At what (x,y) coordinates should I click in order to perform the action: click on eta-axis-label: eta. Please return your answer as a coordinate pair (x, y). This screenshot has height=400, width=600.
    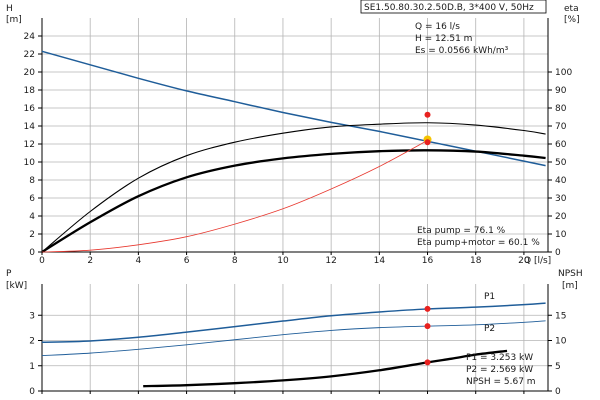
    Looking at the image, I should click on (571, 9).